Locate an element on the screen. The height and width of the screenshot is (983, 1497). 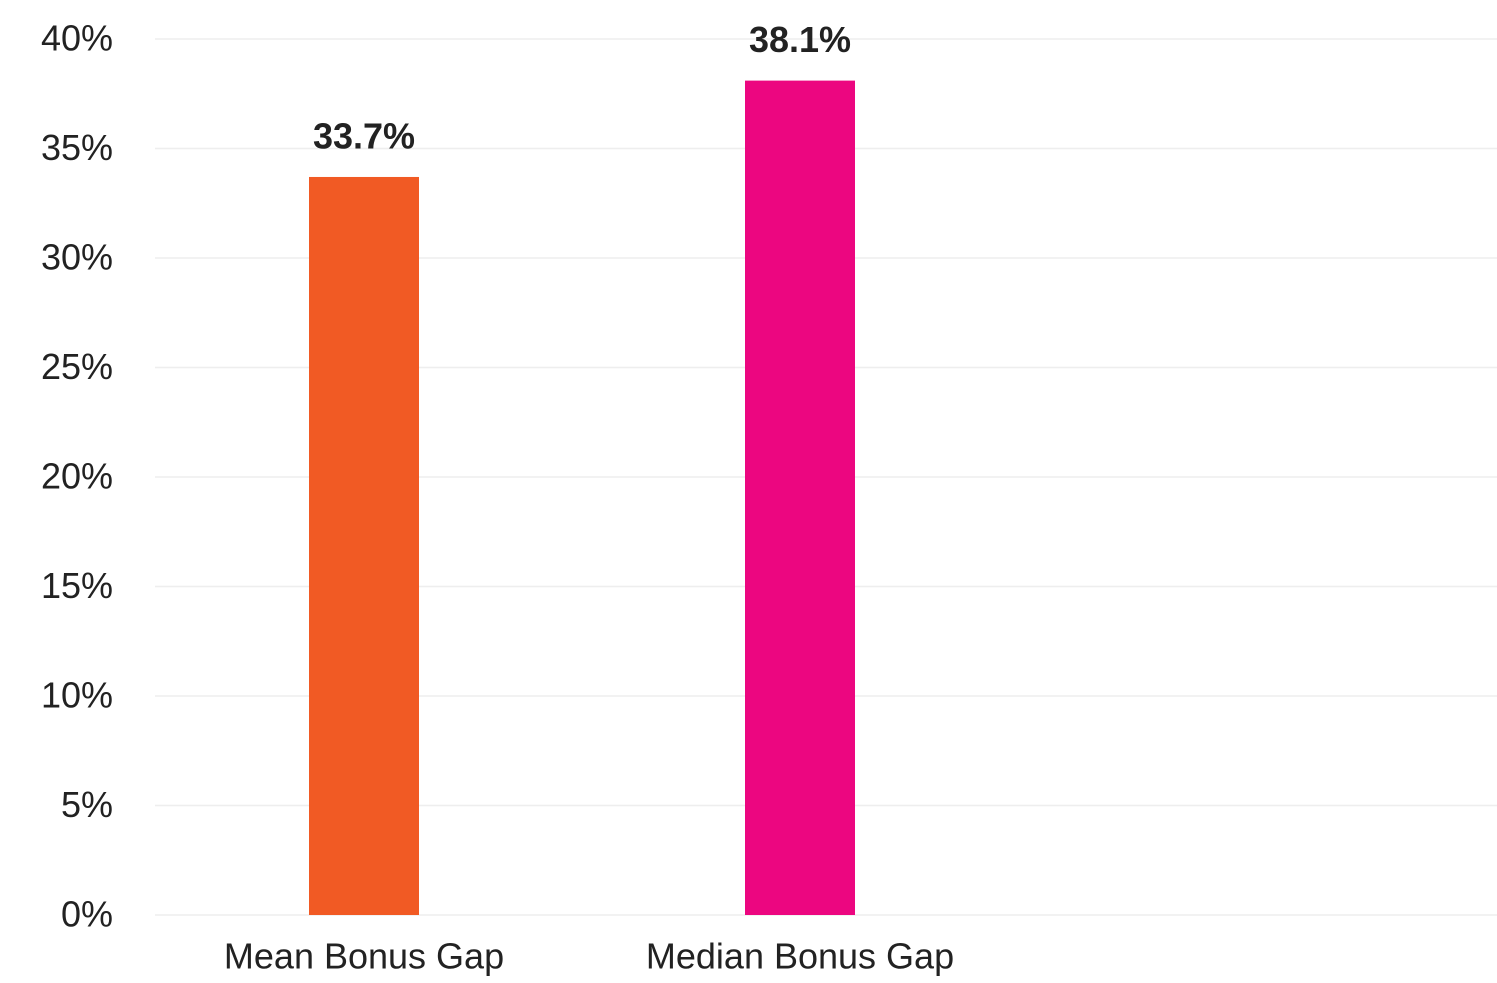
y-tick-label: 30% is located at coordinates (77, 257).